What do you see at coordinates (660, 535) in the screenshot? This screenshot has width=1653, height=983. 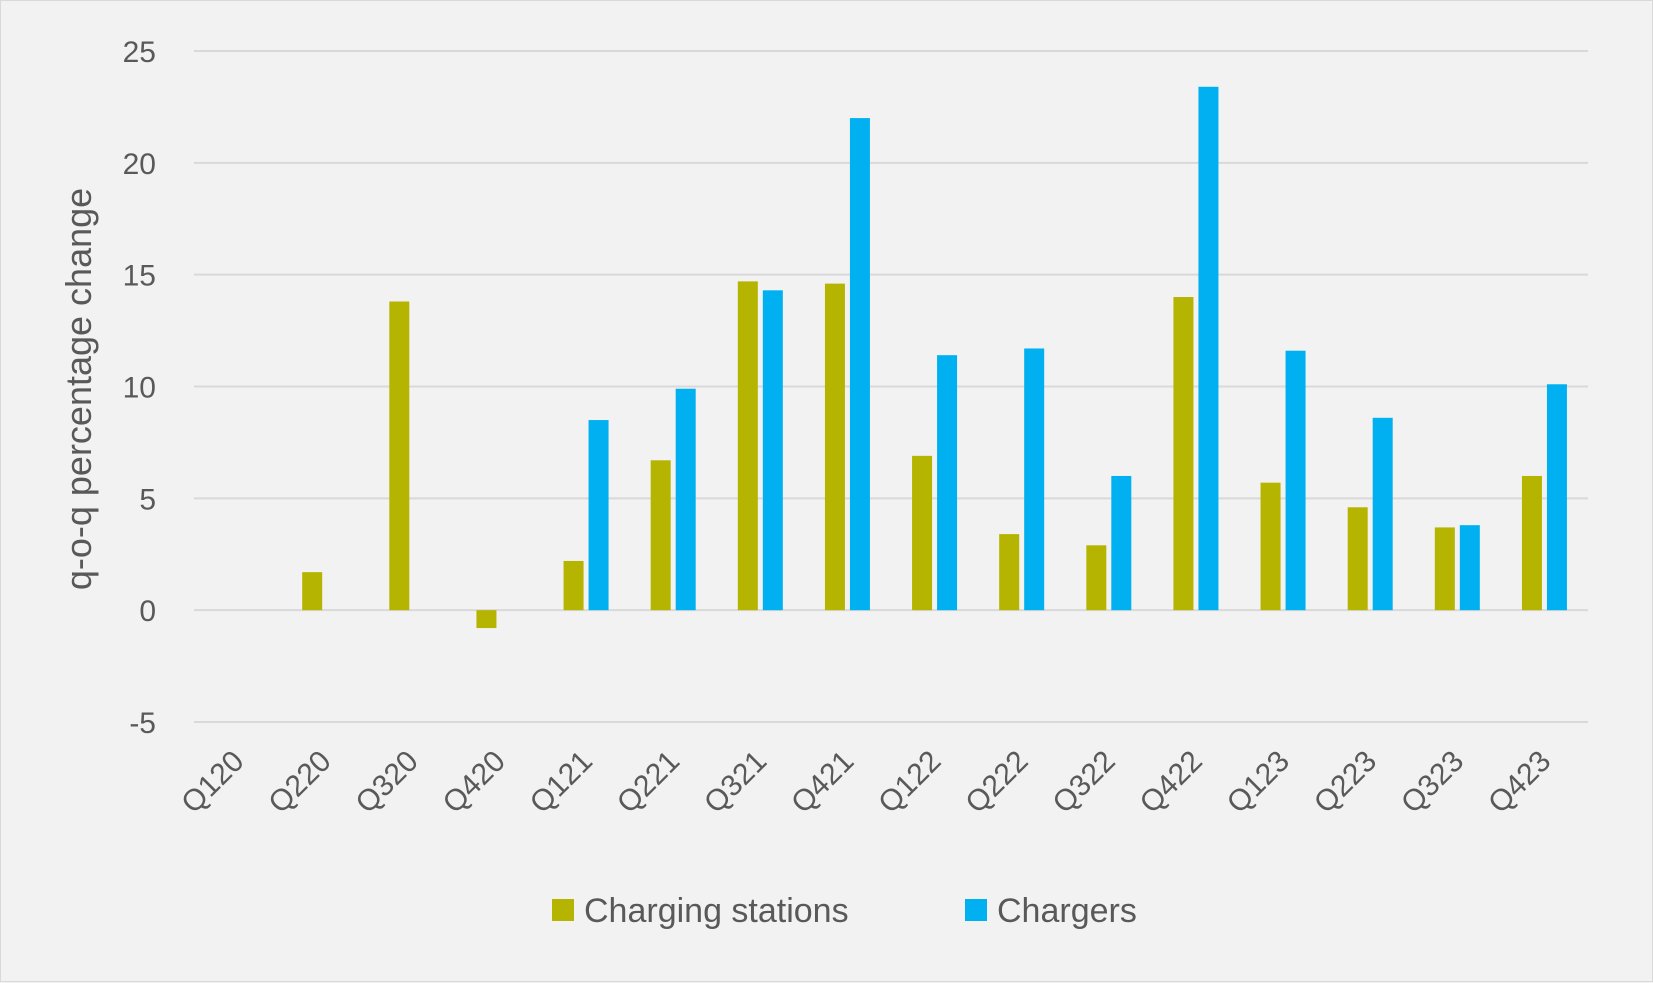 I see `bar-charging-stations-q221` at bounding box center [660, 535].